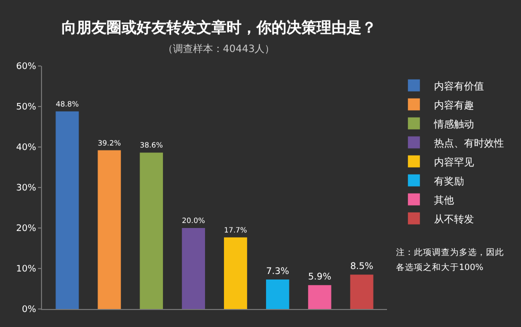 The width and height of the screenshot is (521, 327). Describe the element at coordinates (218, 27) in the screenshot. I see `chart-title: 向朋友圈或好友转发文章时，你的决策理由是？` at that location.